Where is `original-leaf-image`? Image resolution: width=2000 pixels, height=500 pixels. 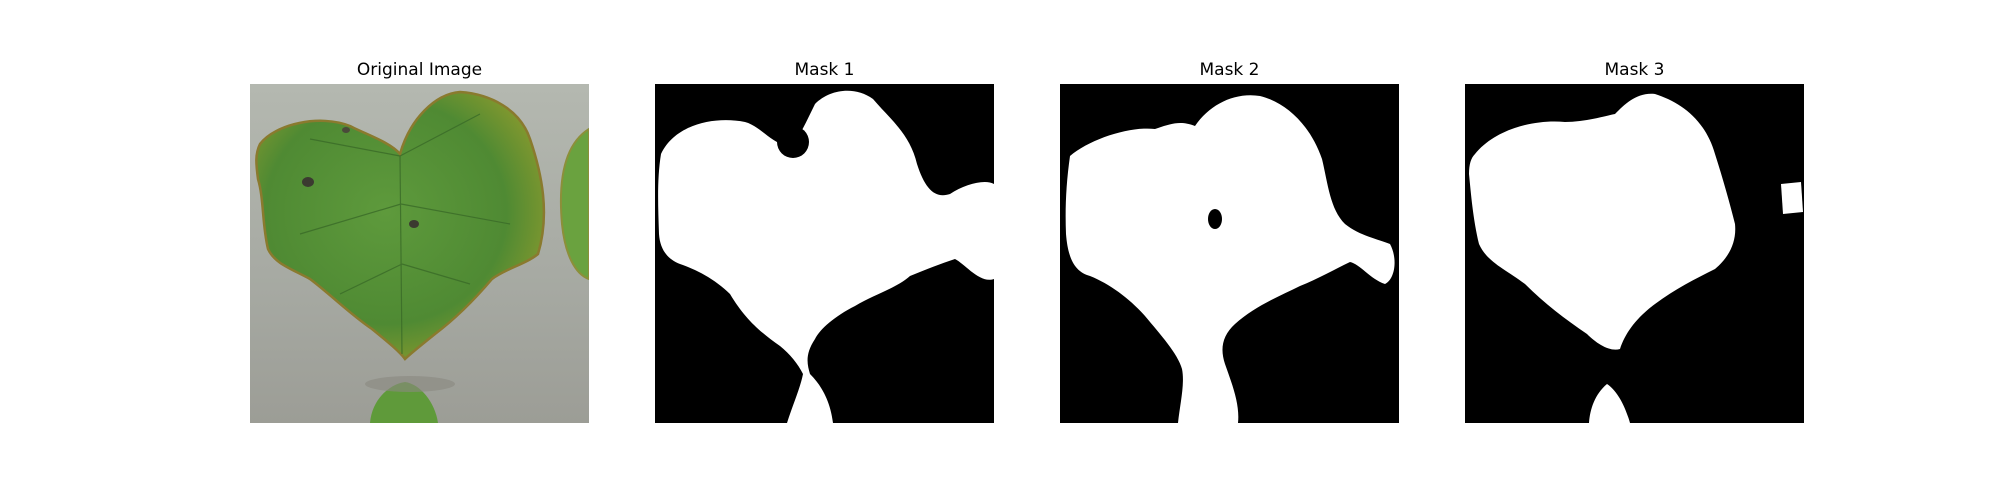
original-leaf-image is located at coordinates (419, 253).